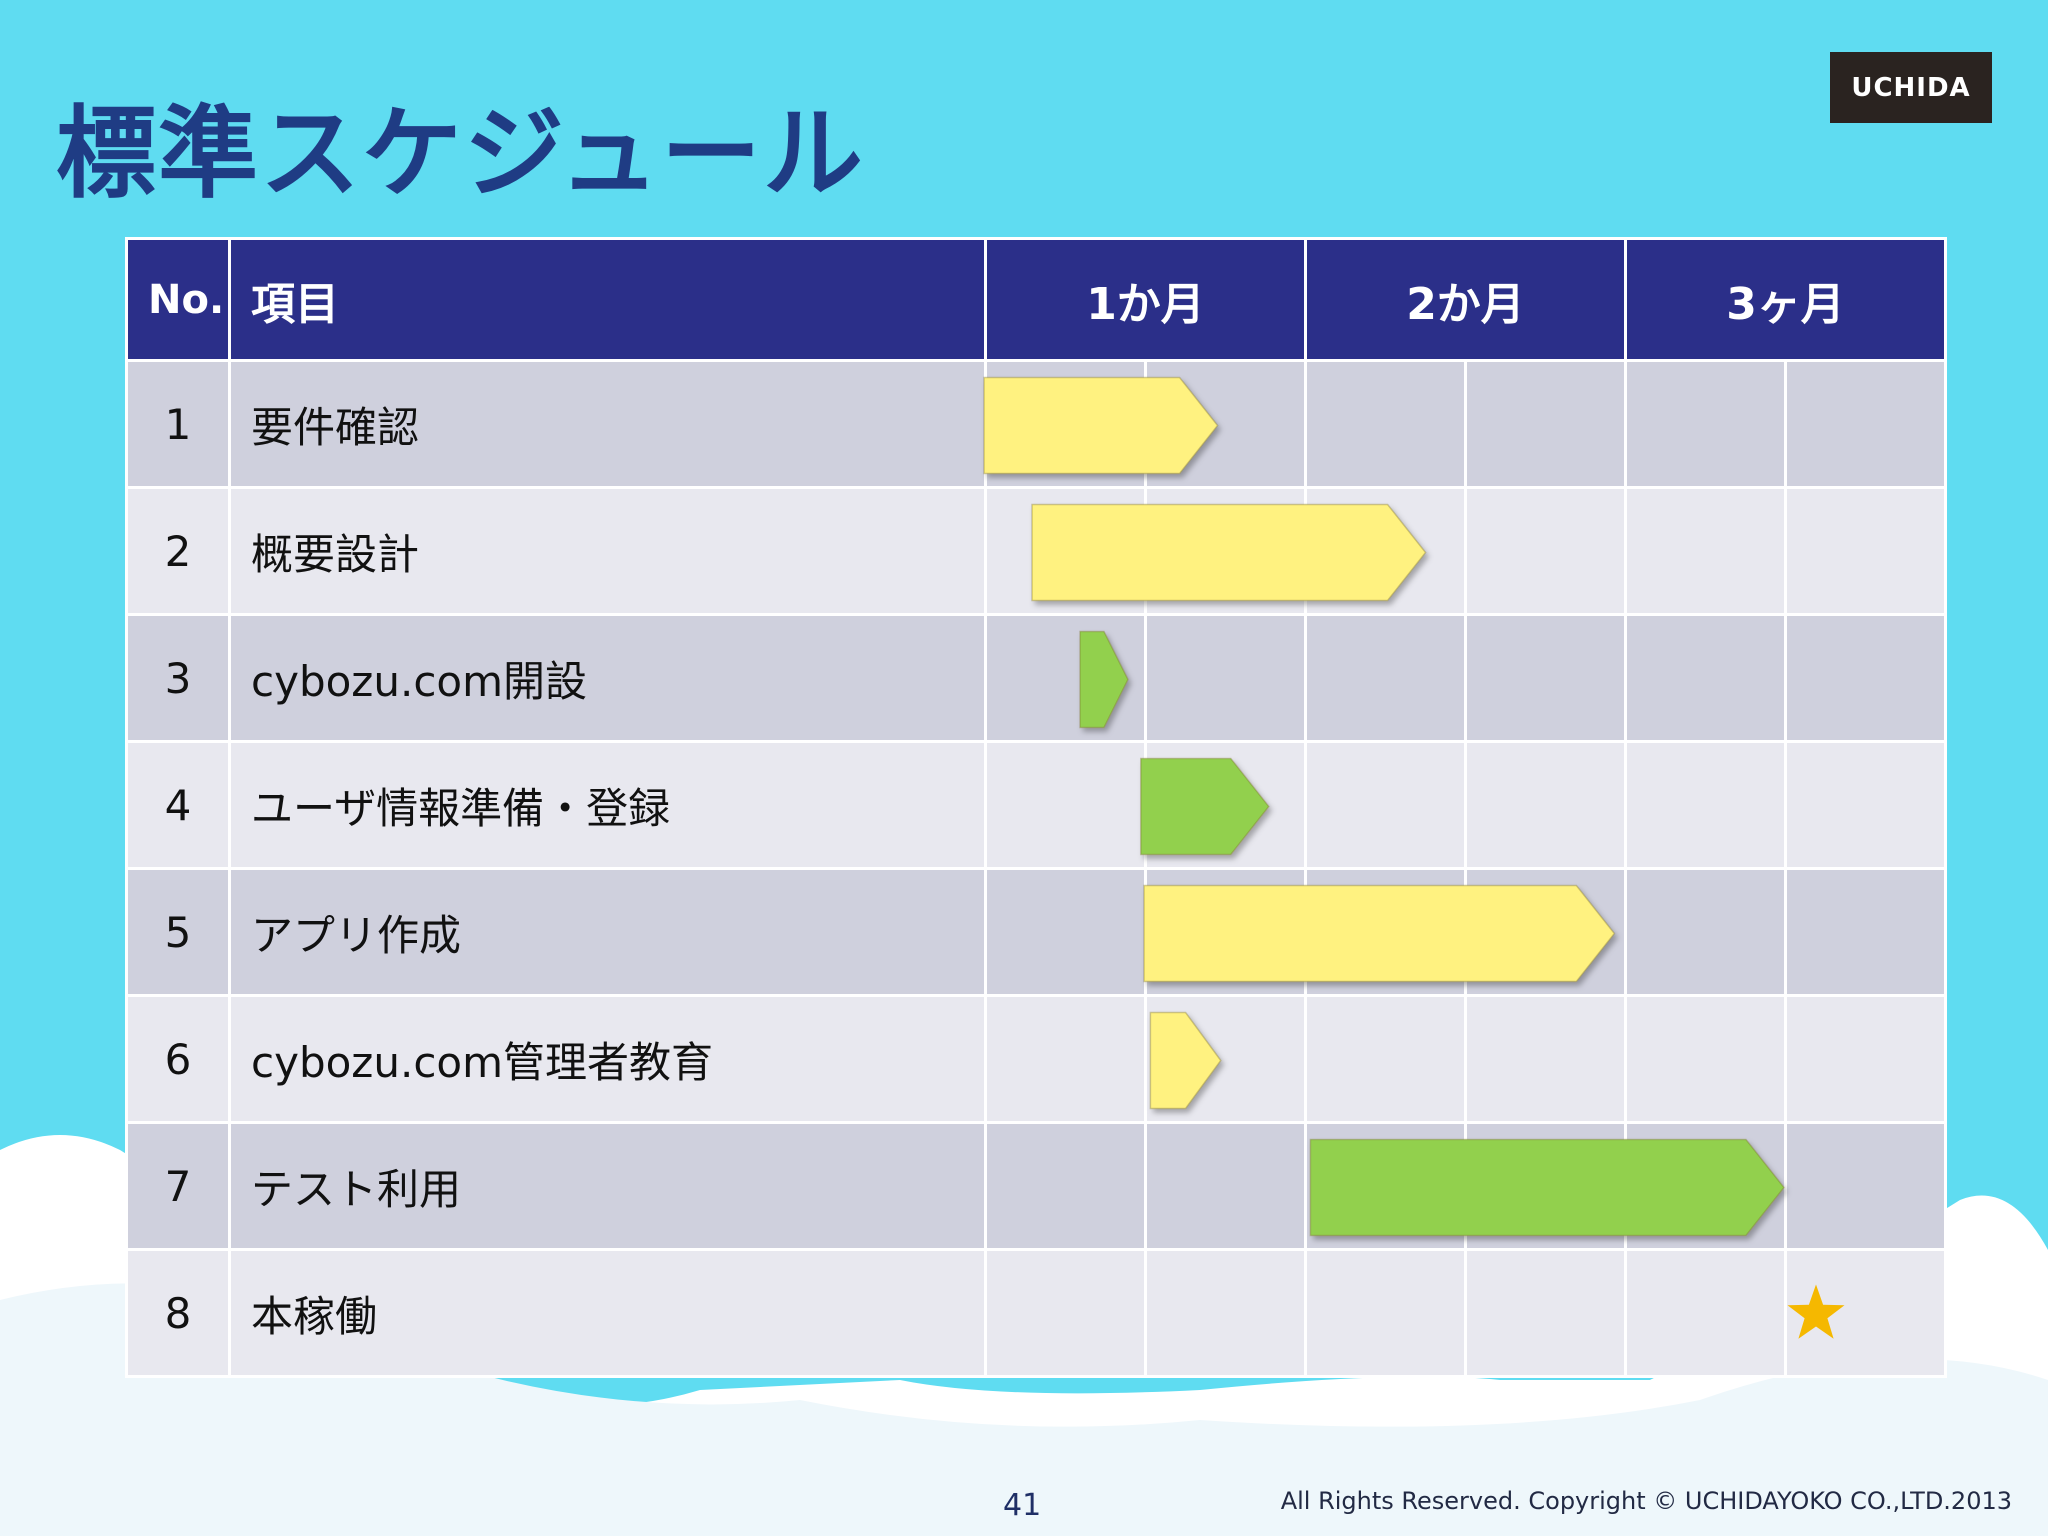 The width and height of the screenshot is (2048, 1536). I want to click on row-item: ユーザ情報準備・登録, so click(607, 805).